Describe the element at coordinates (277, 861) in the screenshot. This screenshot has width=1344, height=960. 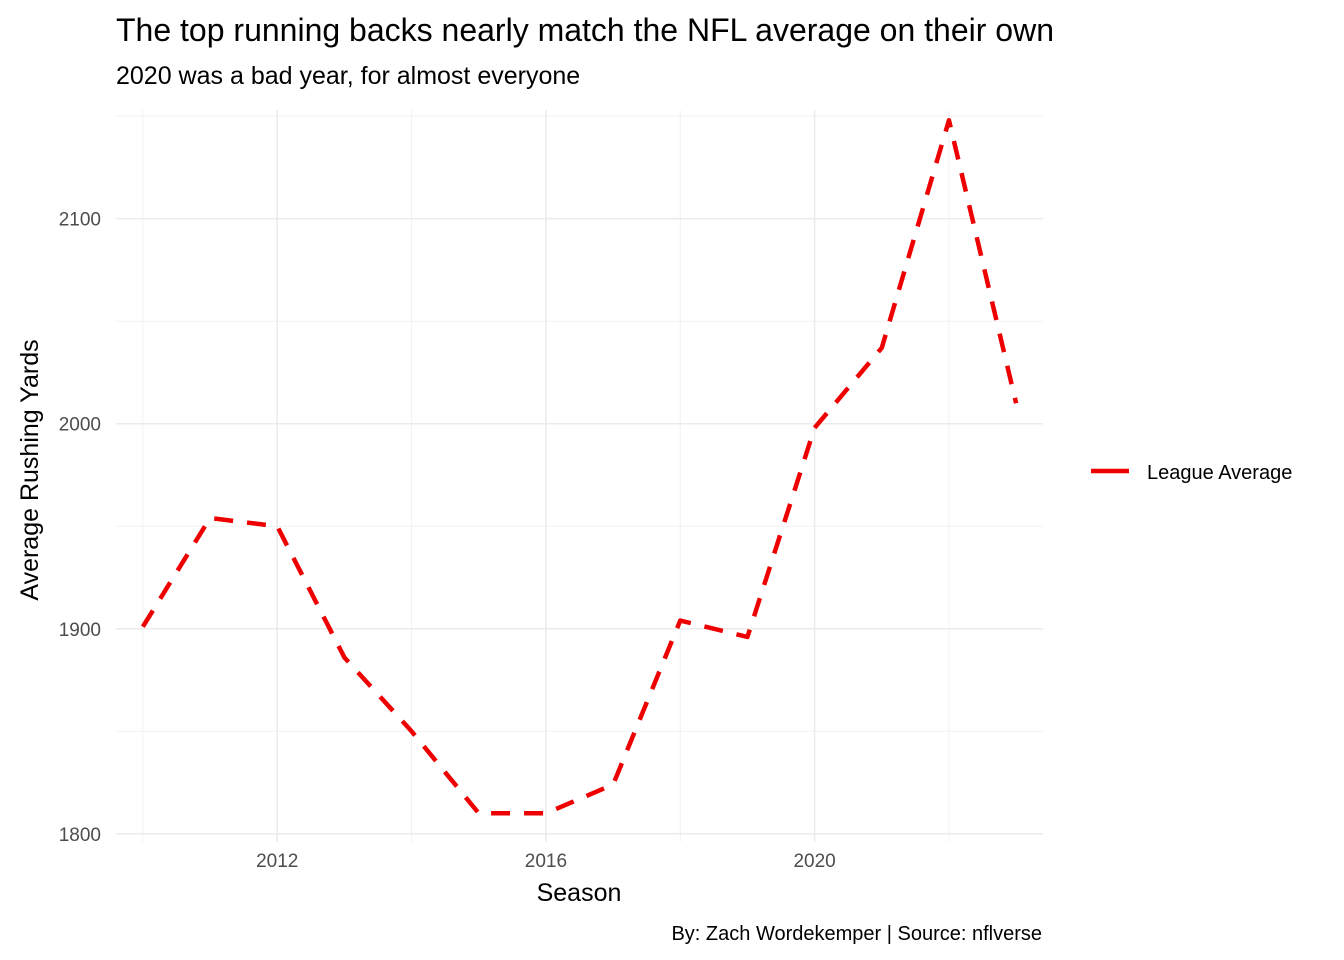
I see `x-tick-label: 2012` at that location.